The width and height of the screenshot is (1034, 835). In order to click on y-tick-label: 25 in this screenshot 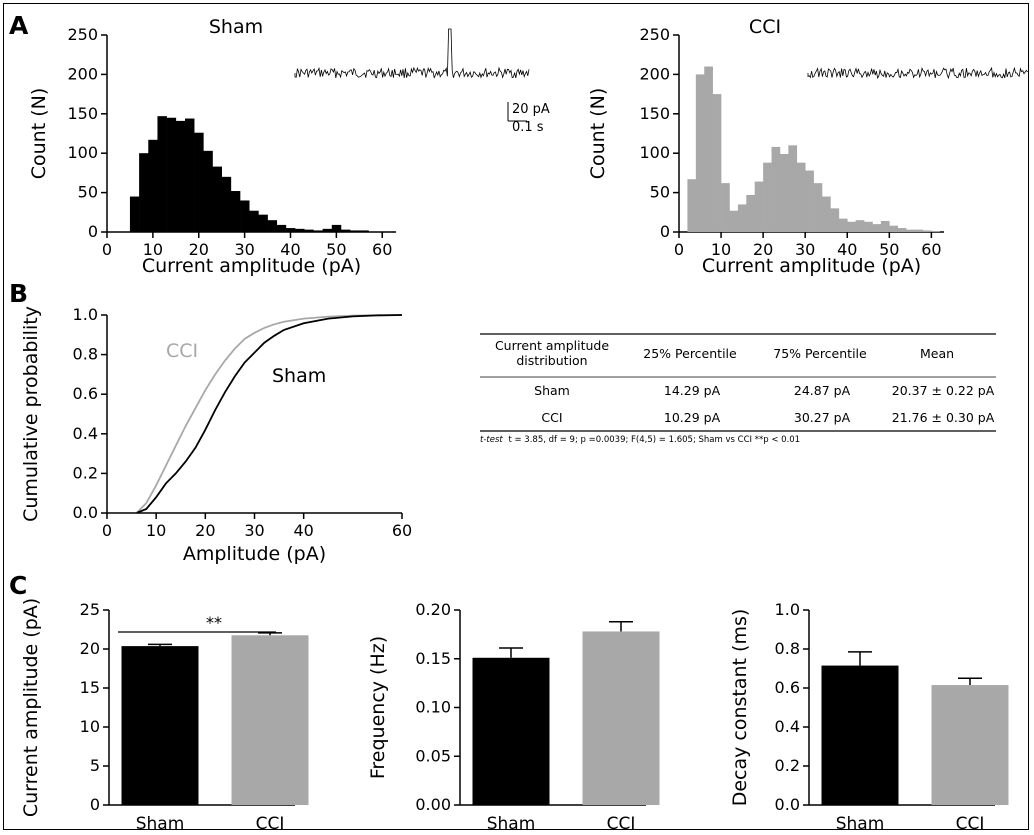, I will do `click(90, 609)`.